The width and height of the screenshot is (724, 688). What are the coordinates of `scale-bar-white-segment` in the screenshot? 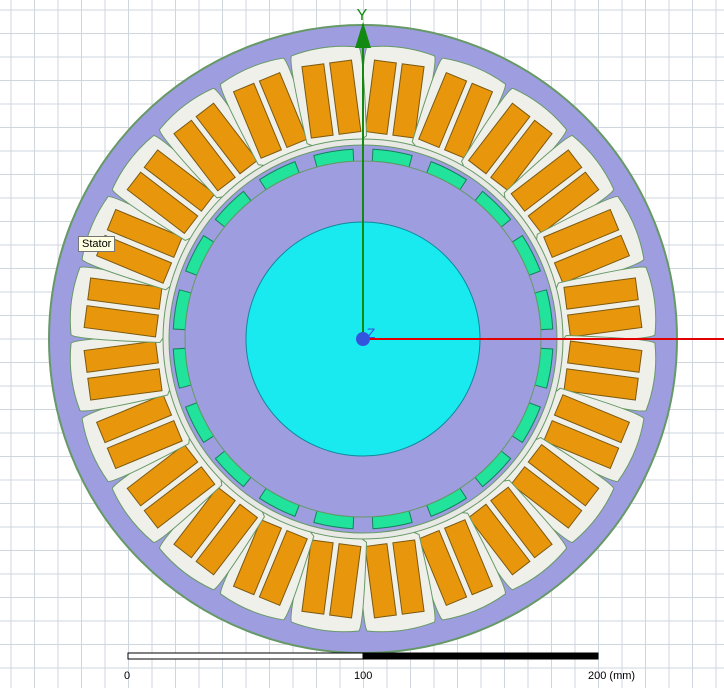 It's located at (245, 656).